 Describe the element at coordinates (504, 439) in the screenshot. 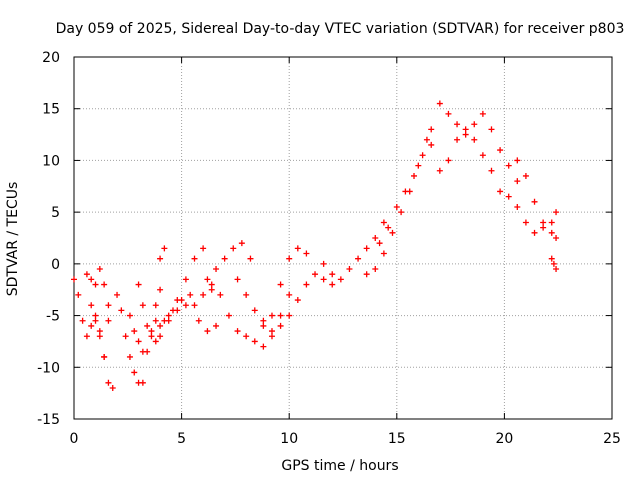

I see `x-tick-label: 20` at that location.